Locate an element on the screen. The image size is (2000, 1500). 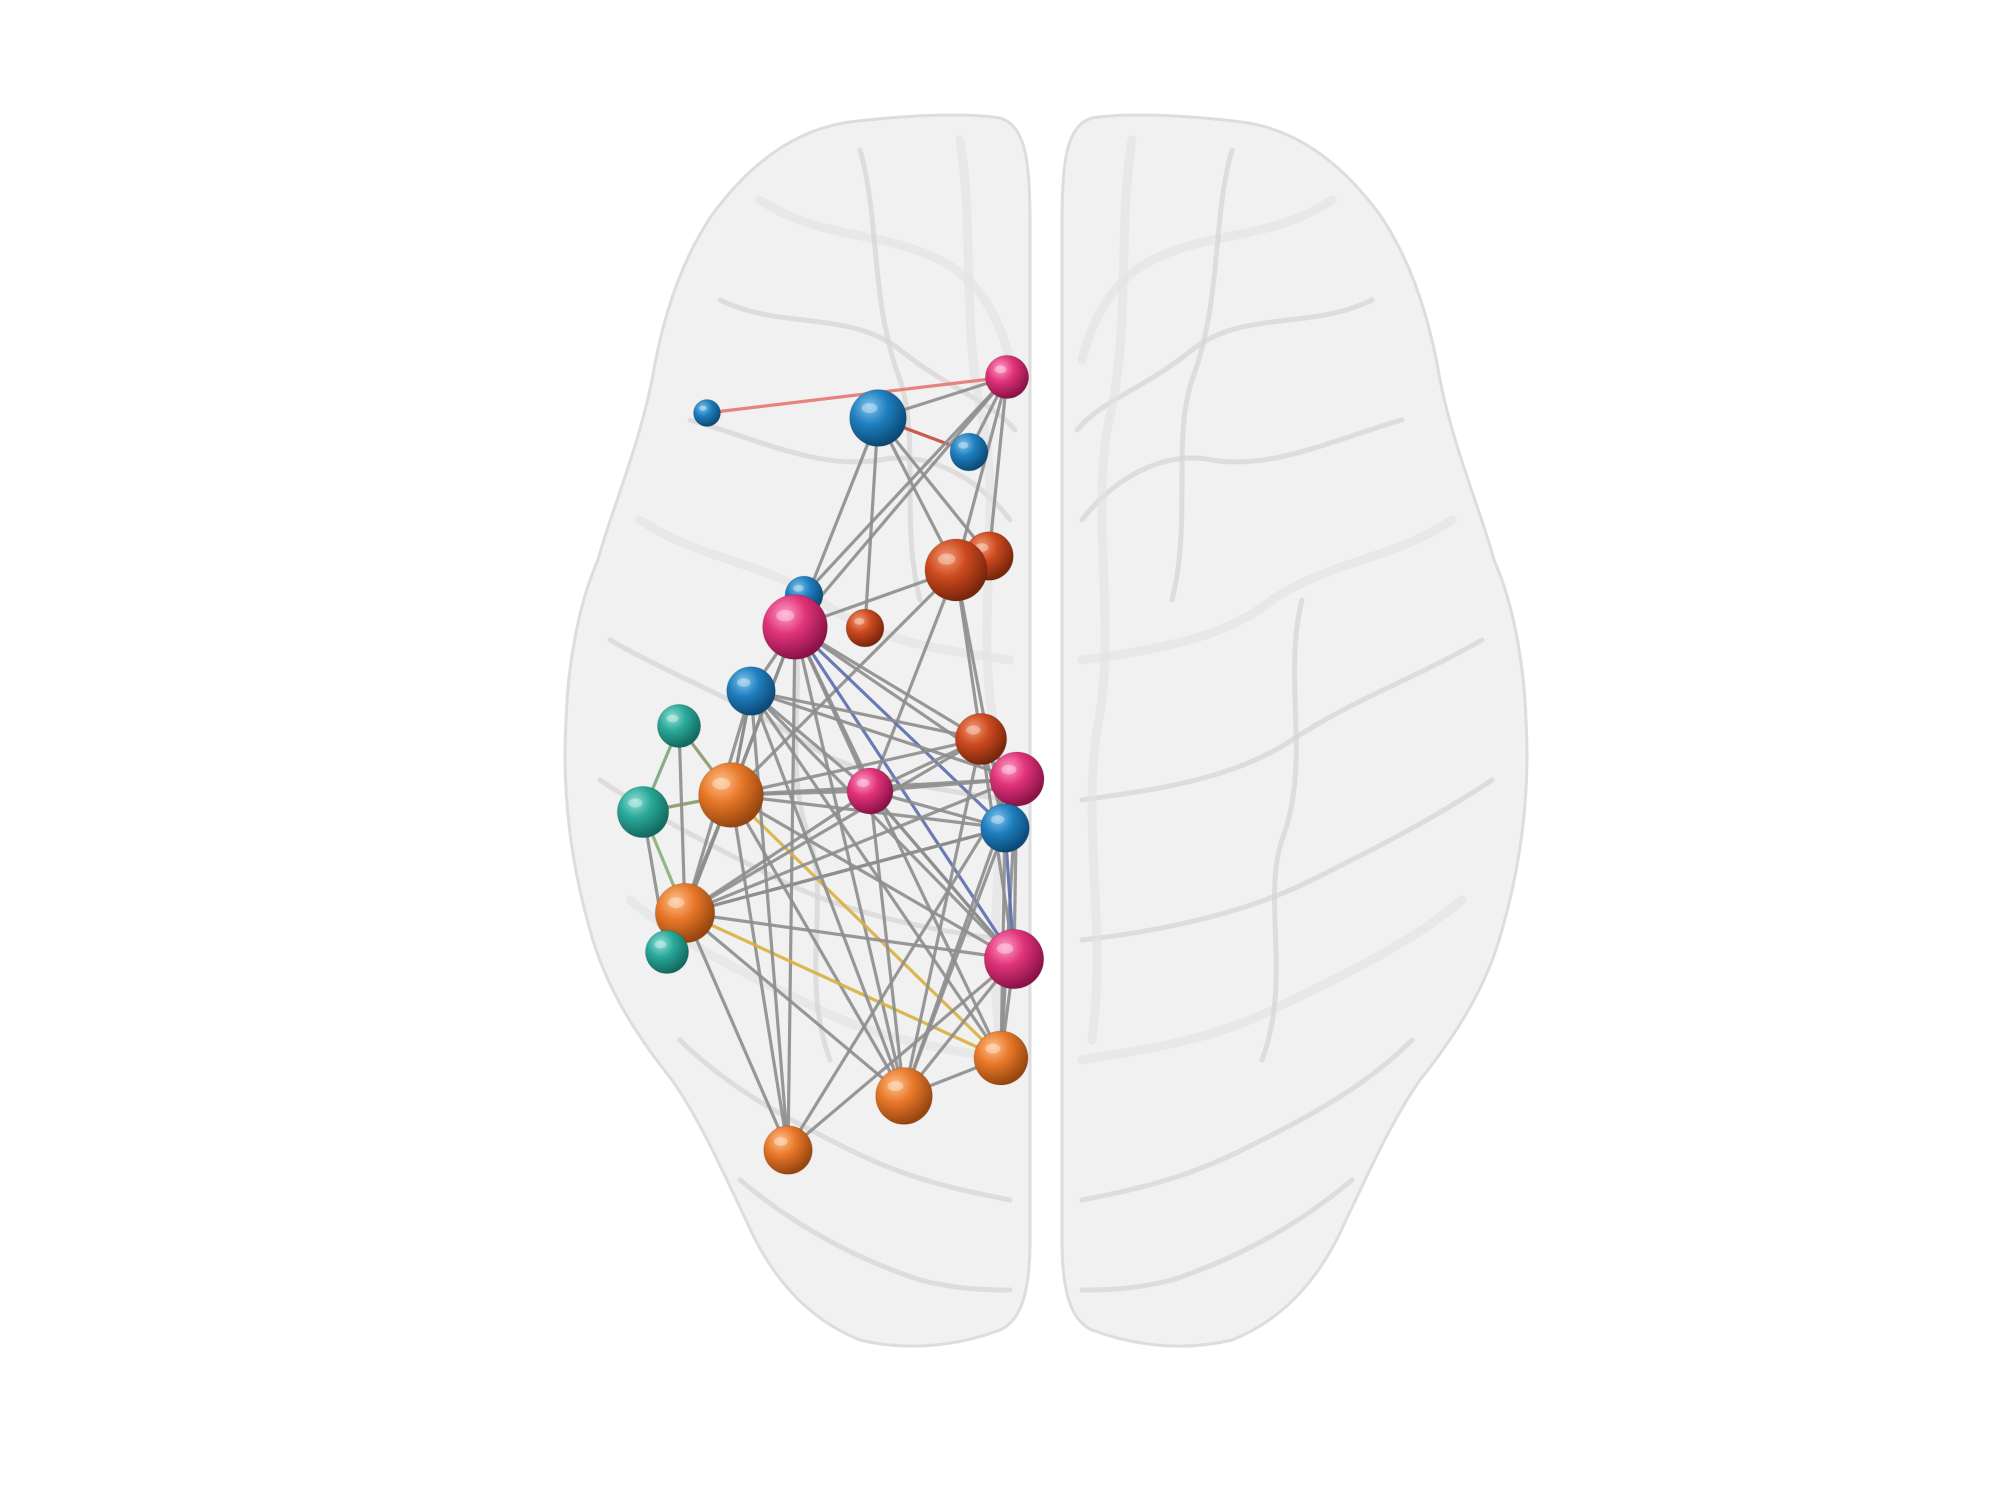
edge-n12-n22 is located at coordinates (942, 917).